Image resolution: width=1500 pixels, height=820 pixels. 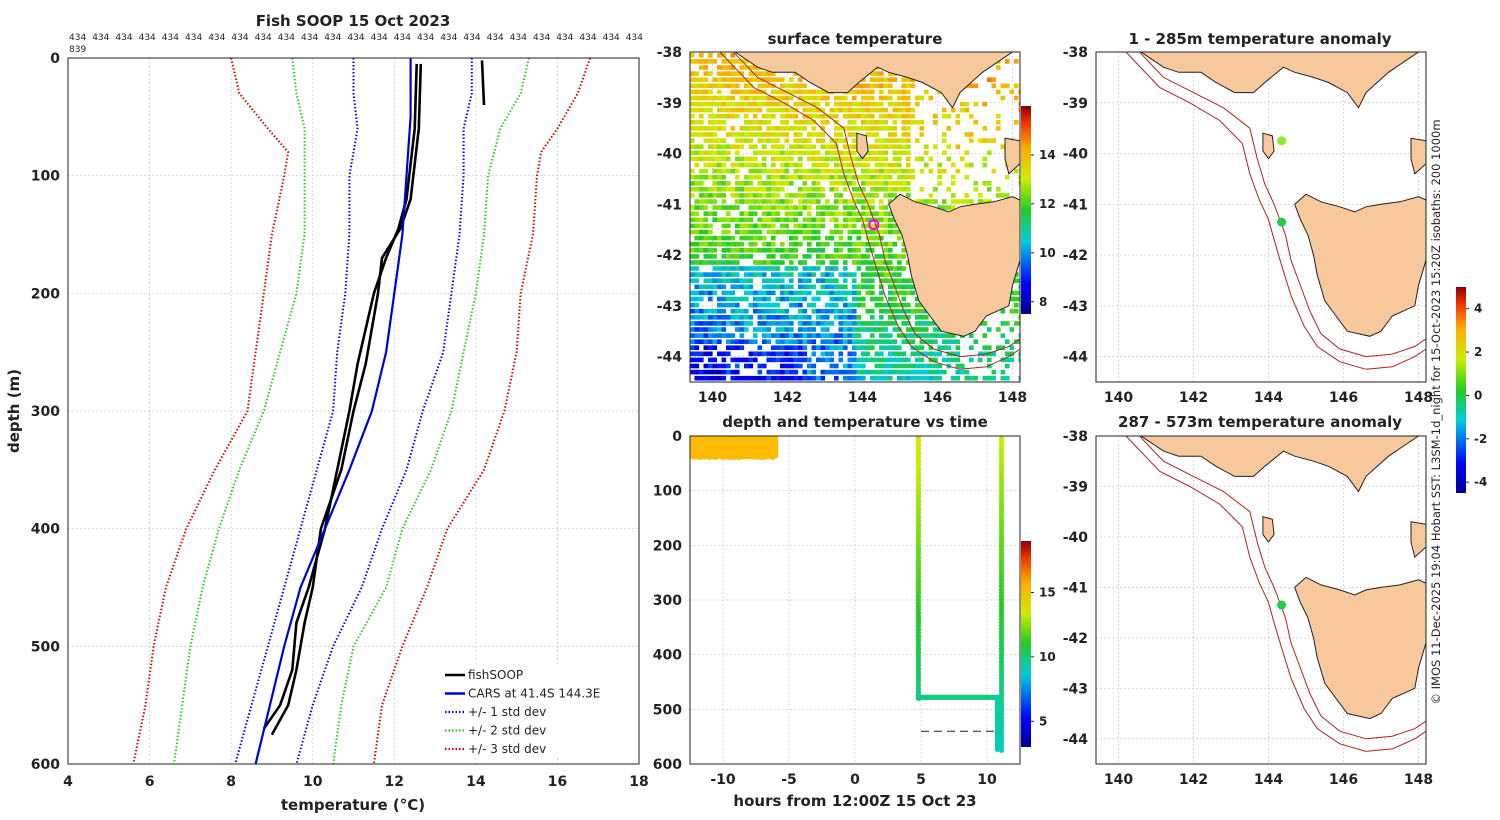 What do you see at coordinates (1075, 53) in the screenshot?
I see `anom1-ytick: -38` at bounding box center [1075, 53].